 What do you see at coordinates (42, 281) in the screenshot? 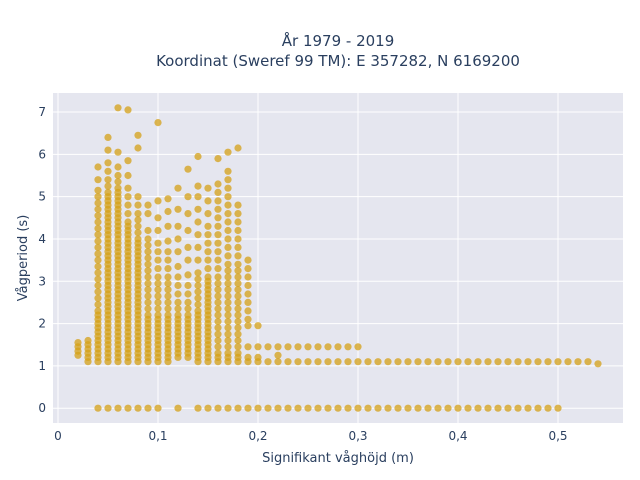
I see `y-tick-label: 3` at bounding box center [42, 281].